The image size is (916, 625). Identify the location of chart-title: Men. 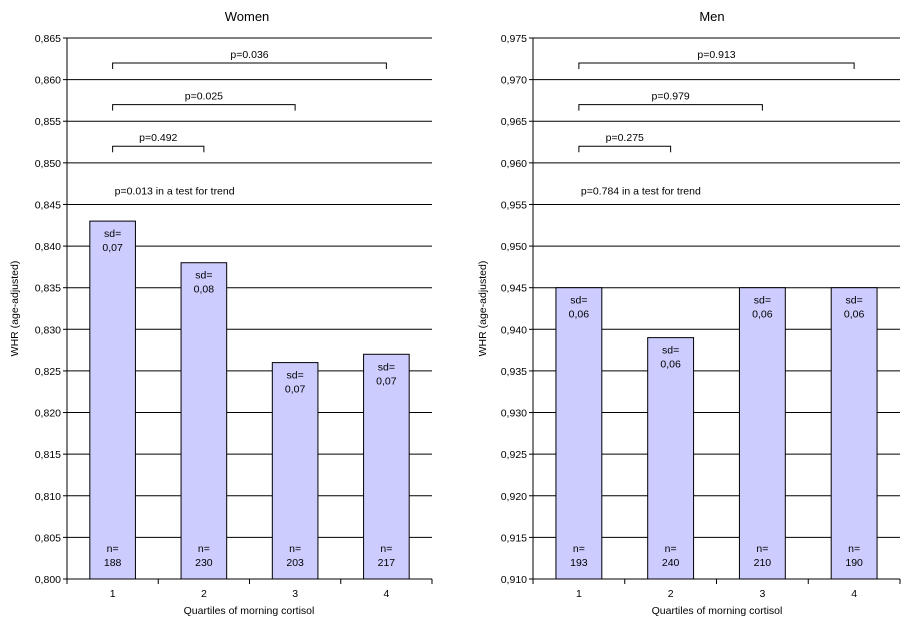
(711, 16).